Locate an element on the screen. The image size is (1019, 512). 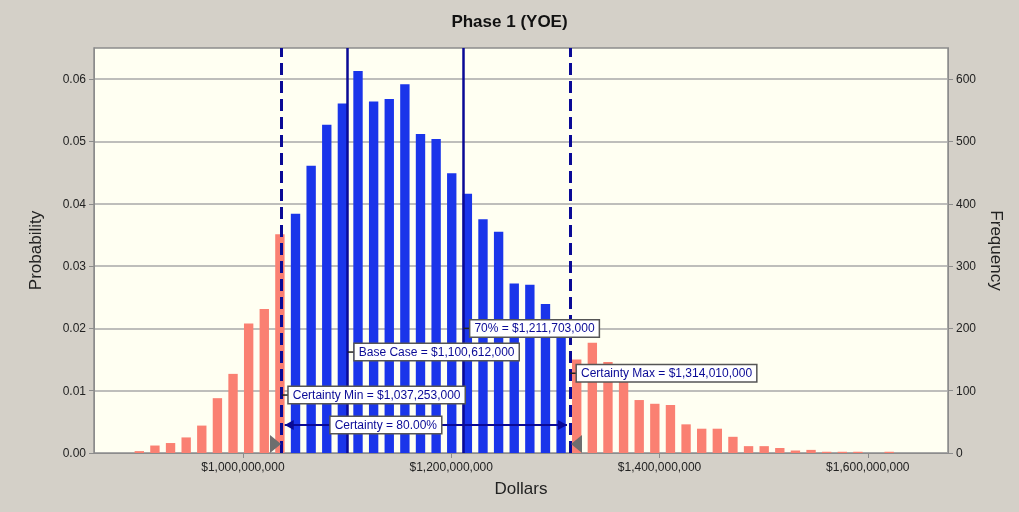
x-tick-label: $1,000,000,000 is located at coordinates (243, 467).